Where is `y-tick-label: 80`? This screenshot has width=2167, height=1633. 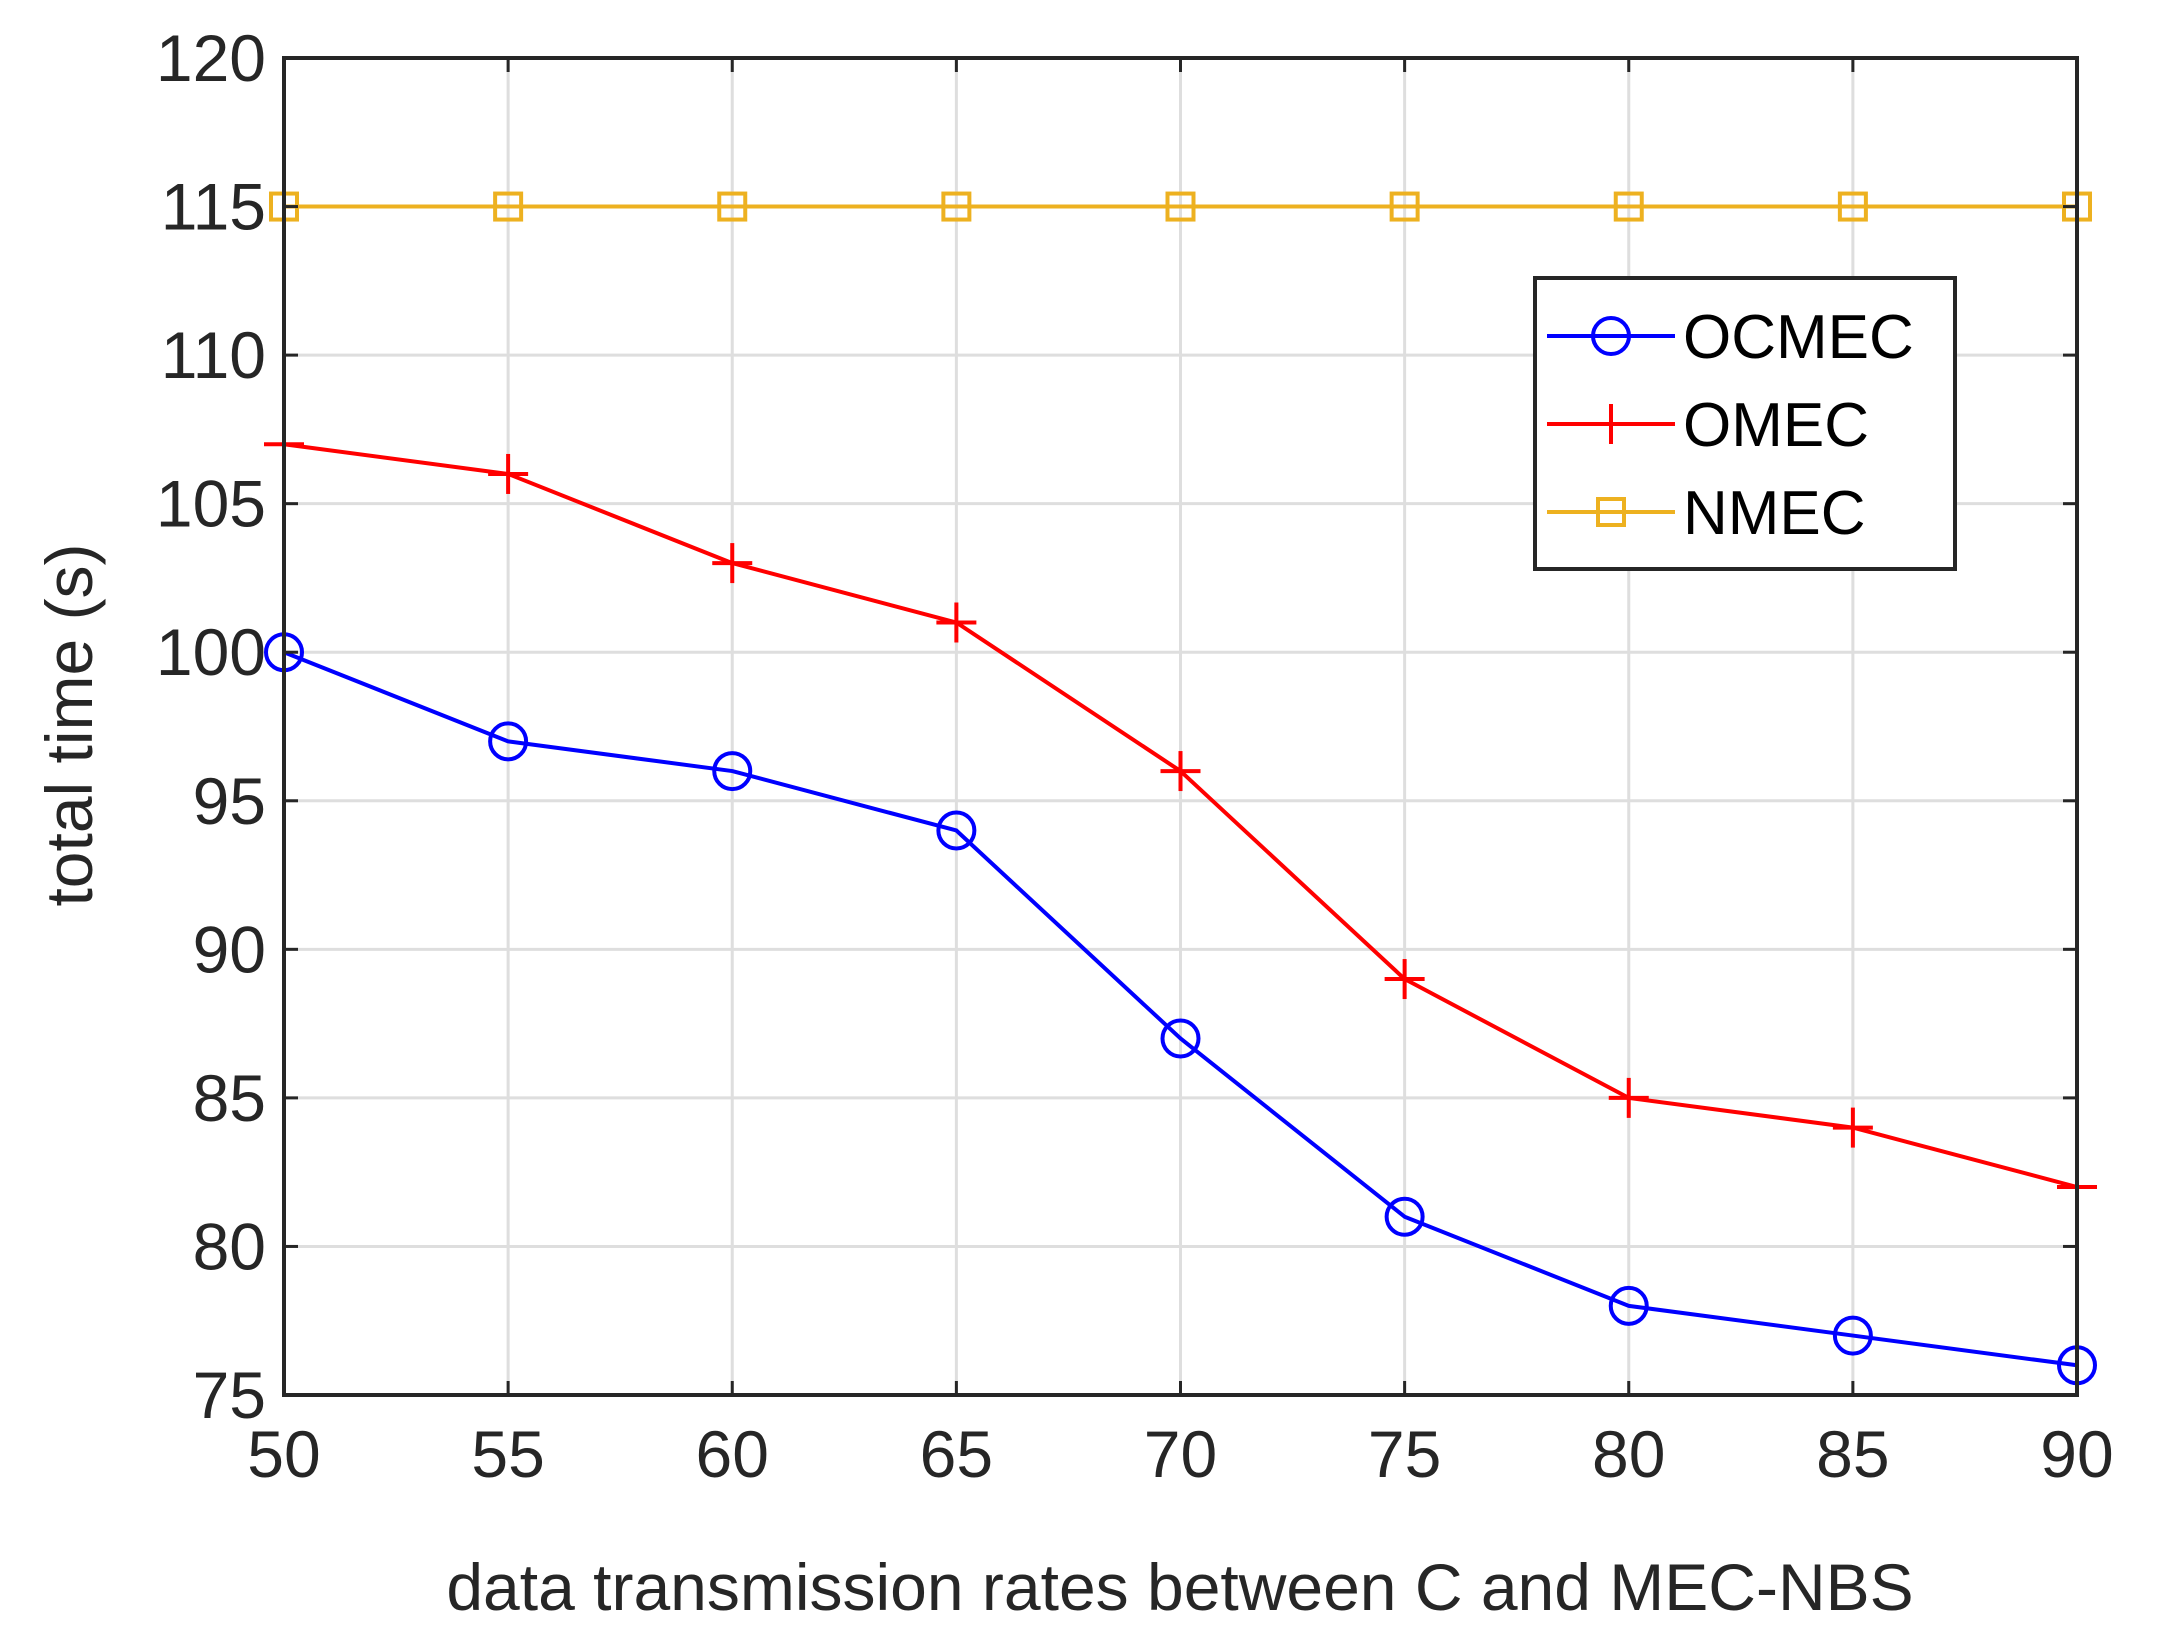 y-tick-label: 80 is located at coordinates (229, 1246).